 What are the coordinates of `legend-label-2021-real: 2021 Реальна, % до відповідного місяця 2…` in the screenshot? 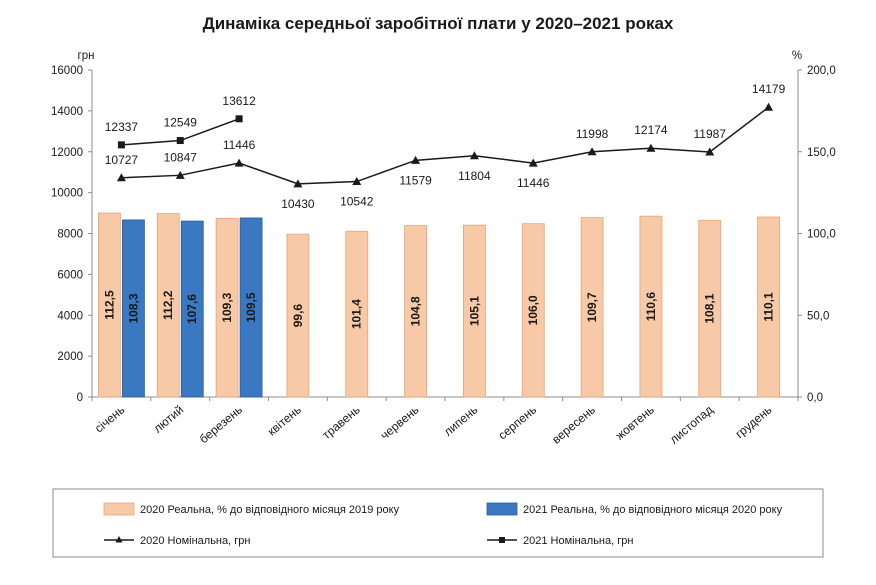 It's located at (653, 510).